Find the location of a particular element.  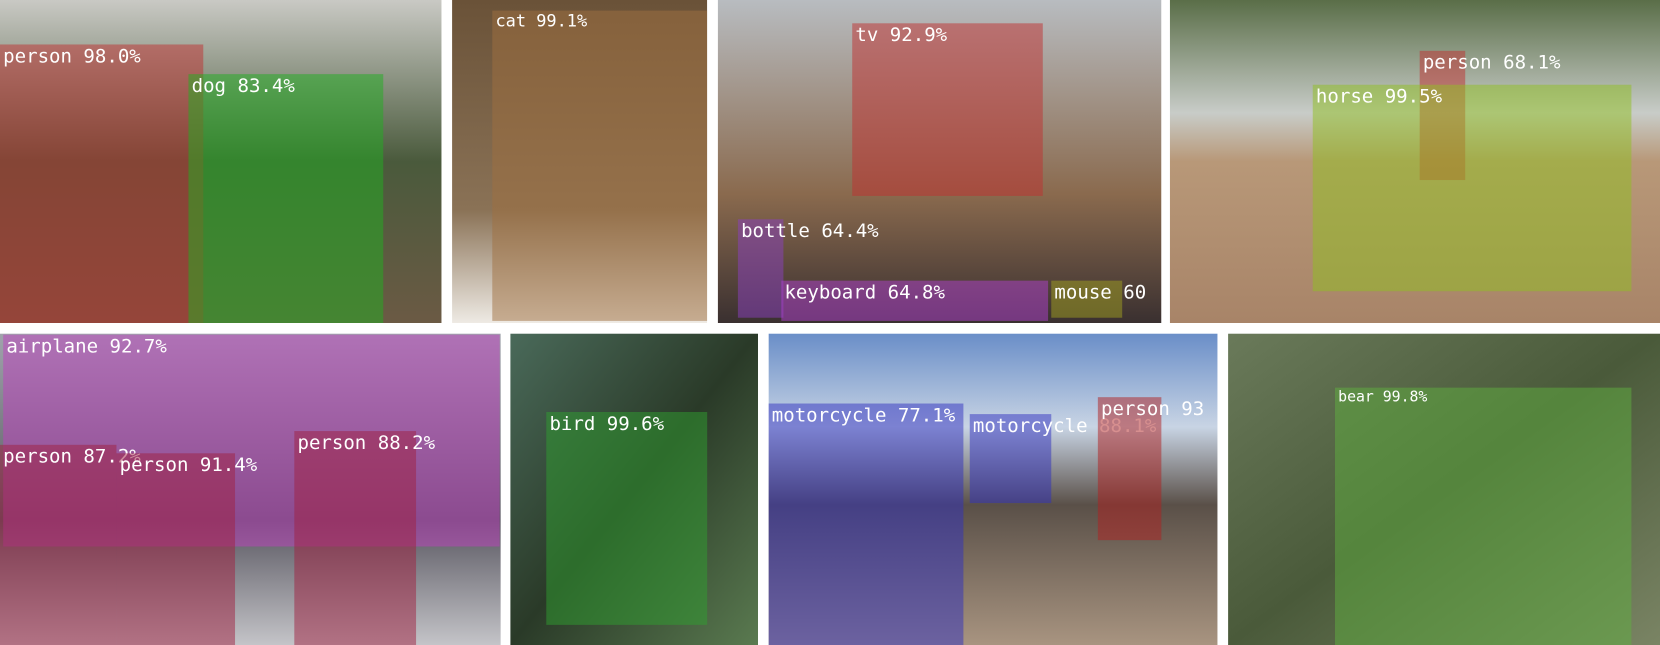

detection-label: person 88.2% is located at coordinates (366, 443).